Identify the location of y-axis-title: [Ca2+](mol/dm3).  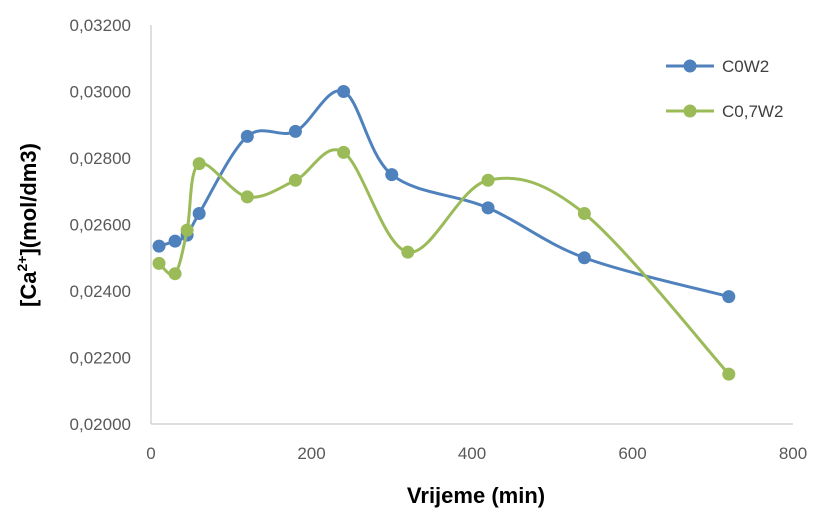
(27, 225).